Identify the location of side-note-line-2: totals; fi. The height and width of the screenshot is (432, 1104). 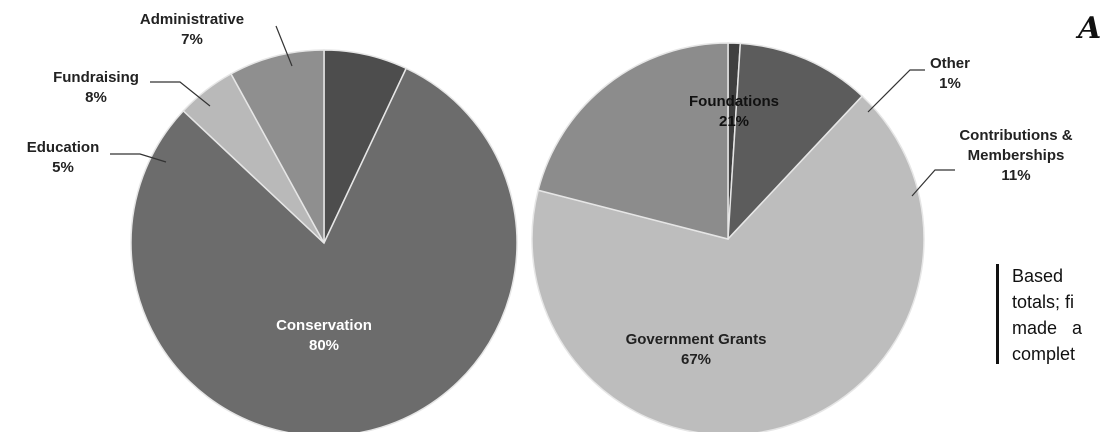
(1043, 302).